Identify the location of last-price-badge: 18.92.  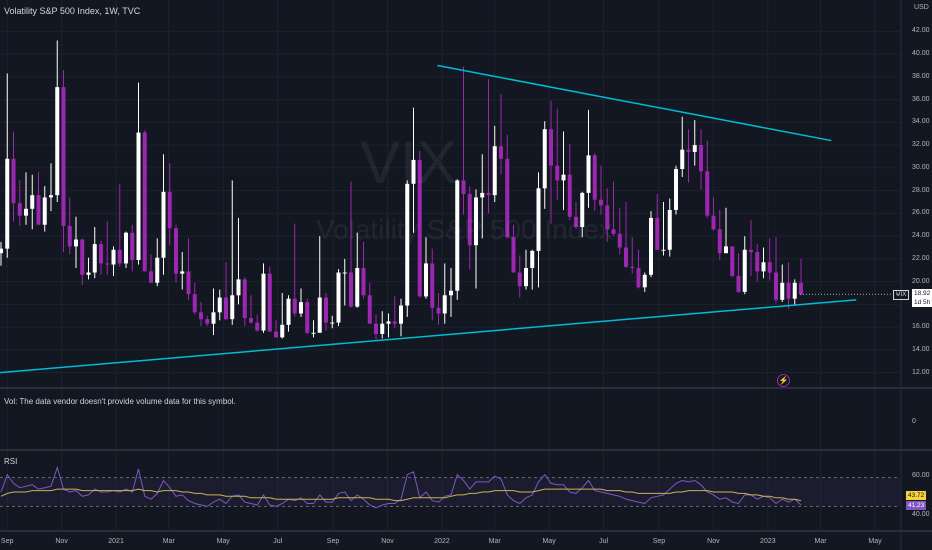
(922, 293).